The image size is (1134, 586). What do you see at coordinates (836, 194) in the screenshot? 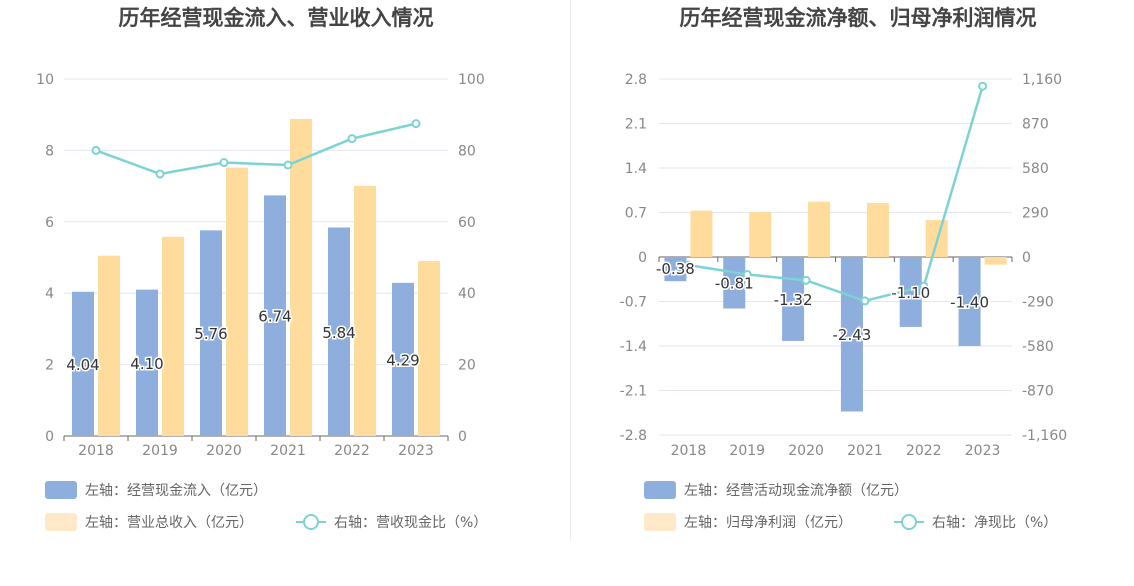
I see `line-series` at bounding box center [836, 194].